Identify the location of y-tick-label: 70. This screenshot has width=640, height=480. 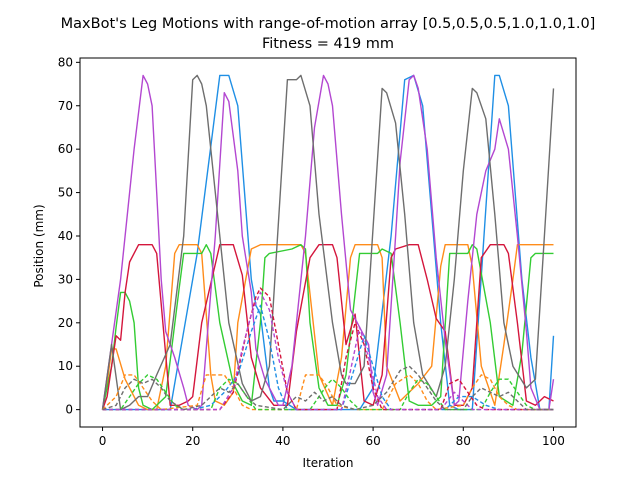
(65, 106).